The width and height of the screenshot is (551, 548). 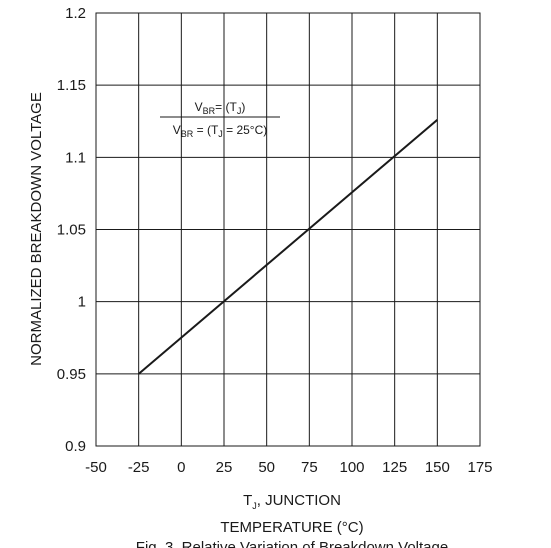 What do you see at coordinates (36, 229) in the screenshot?
I see `y-axis-label: NORMALIZED BREAKDOWN VOLTAGE` at bounding box center [36, 229].